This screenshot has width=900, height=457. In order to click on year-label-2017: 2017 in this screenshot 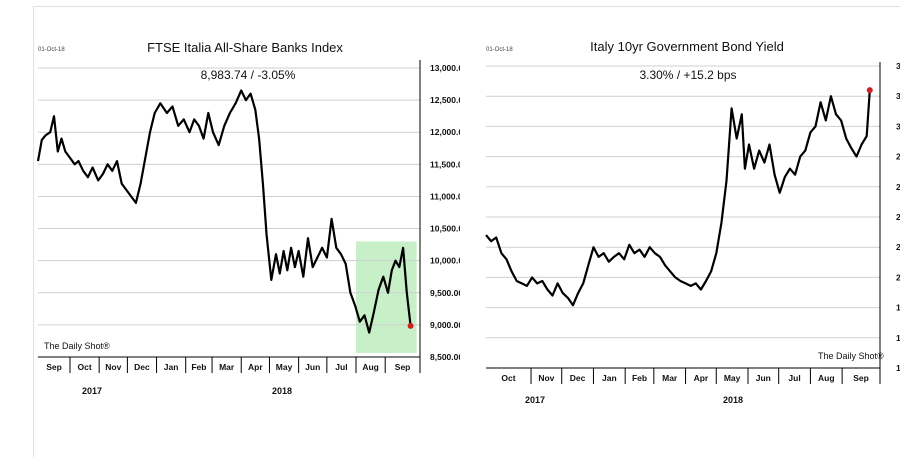, I will do `click(92, 391)`.